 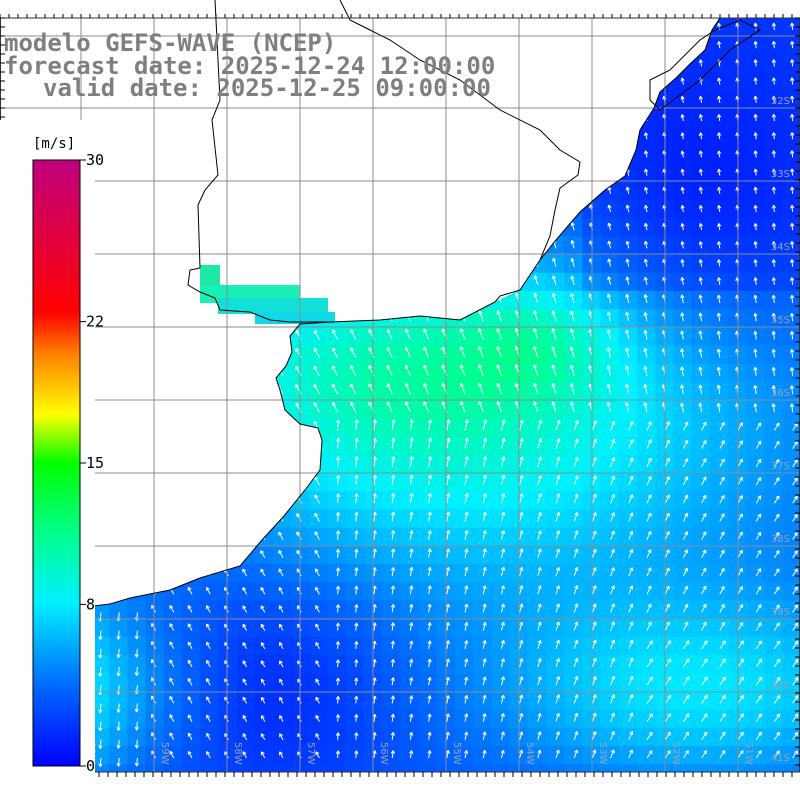 I want to click on latitude-labels: 32S 33S 34S 35S 36S 37S 38S 39S 40S 41S, so click(x=780, y=430).